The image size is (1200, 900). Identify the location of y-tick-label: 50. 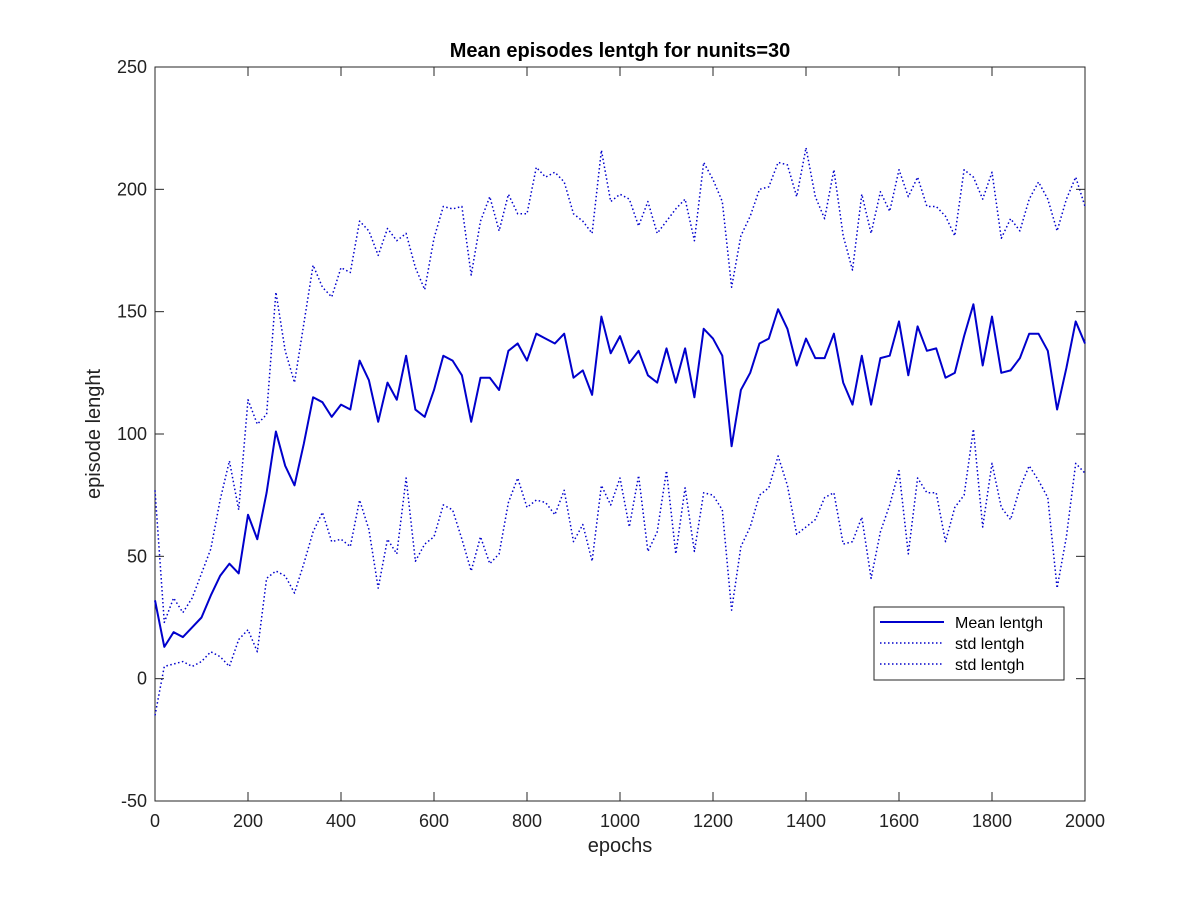
(137, 556).